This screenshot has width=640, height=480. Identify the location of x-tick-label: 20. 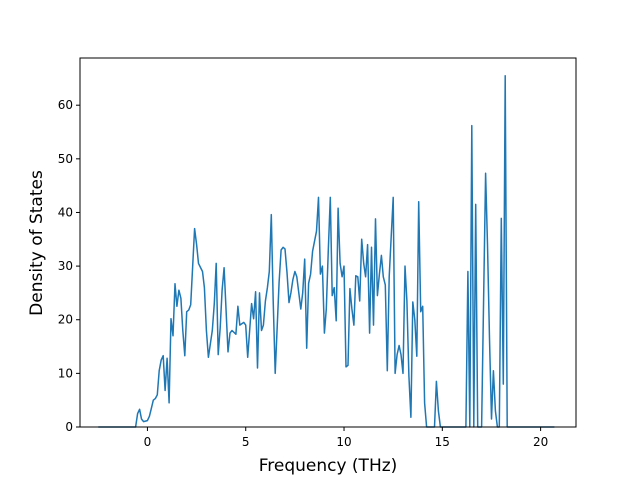
(540, 442).